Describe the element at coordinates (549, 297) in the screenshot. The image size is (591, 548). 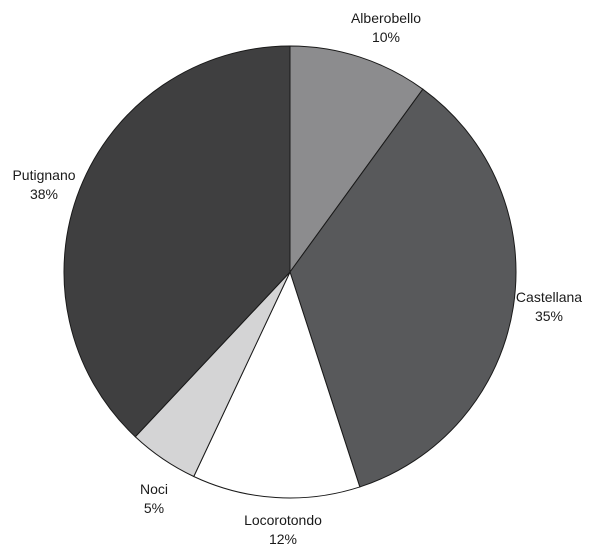
I see `slice-category-castellana: Castellana` at that location.